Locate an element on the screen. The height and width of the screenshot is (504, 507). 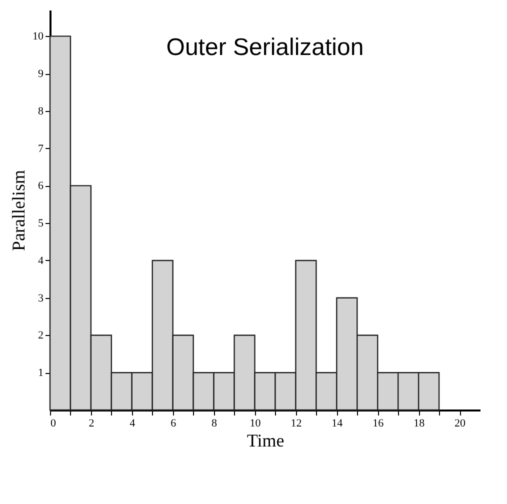
x-axis-title: Time is located at coordinates (265, 440).